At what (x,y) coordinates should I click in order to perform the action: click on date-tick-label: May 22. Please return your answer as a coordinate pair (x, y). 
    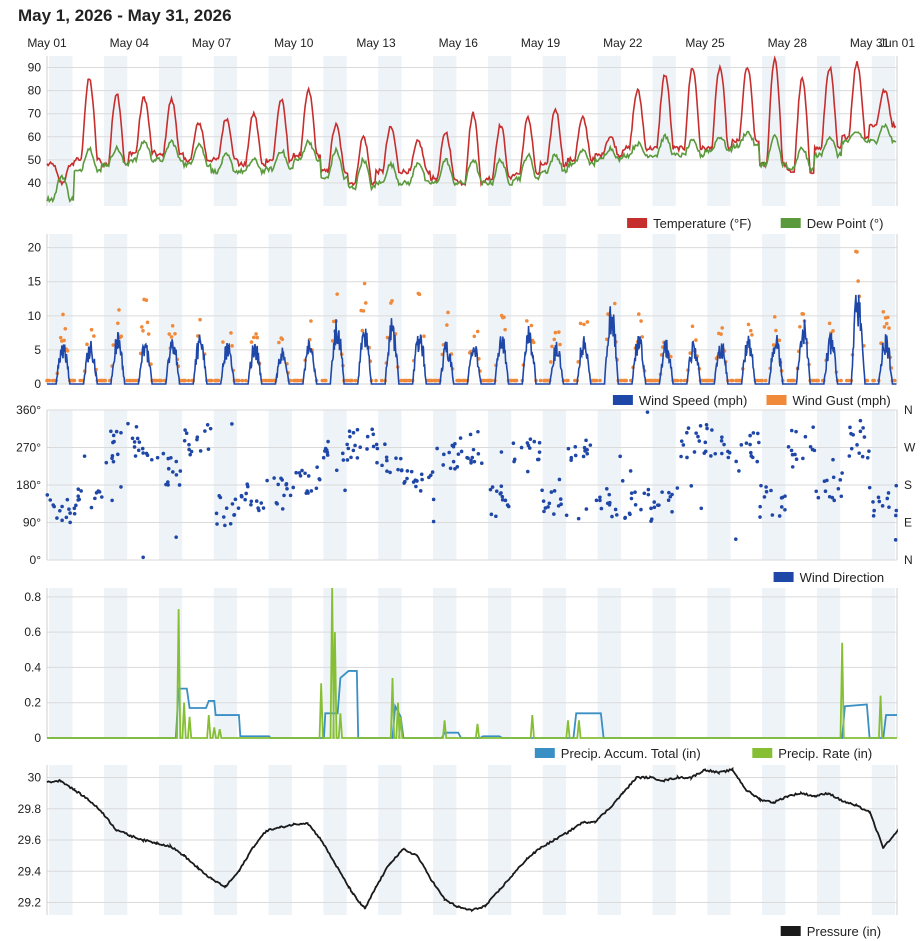
    Looking at the image, I should click on (623, 43).